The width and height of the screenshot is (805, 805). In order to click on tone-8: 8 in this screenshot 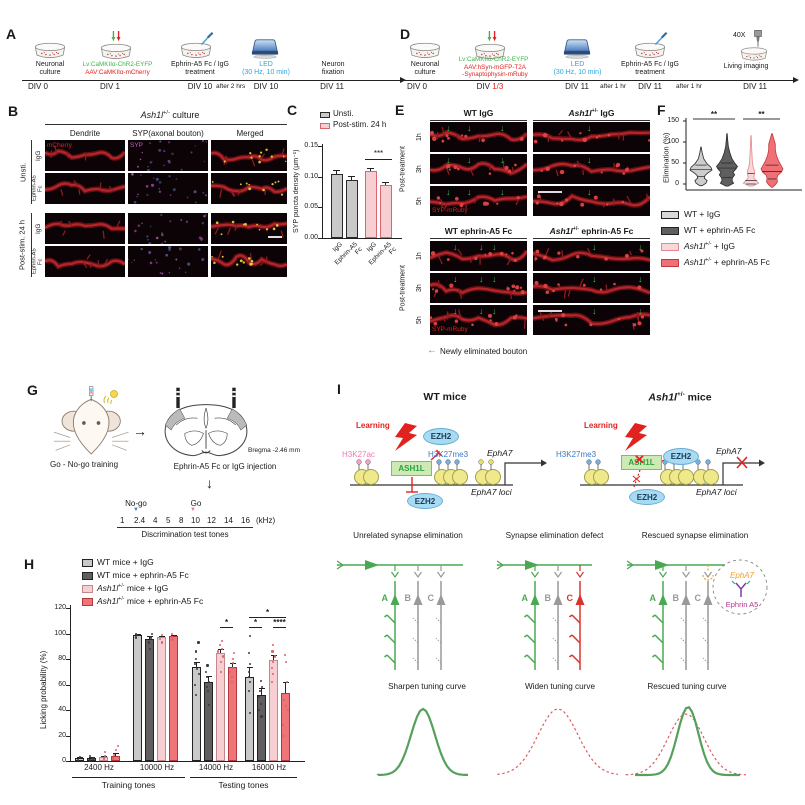, I will do `click(181, 520)`.